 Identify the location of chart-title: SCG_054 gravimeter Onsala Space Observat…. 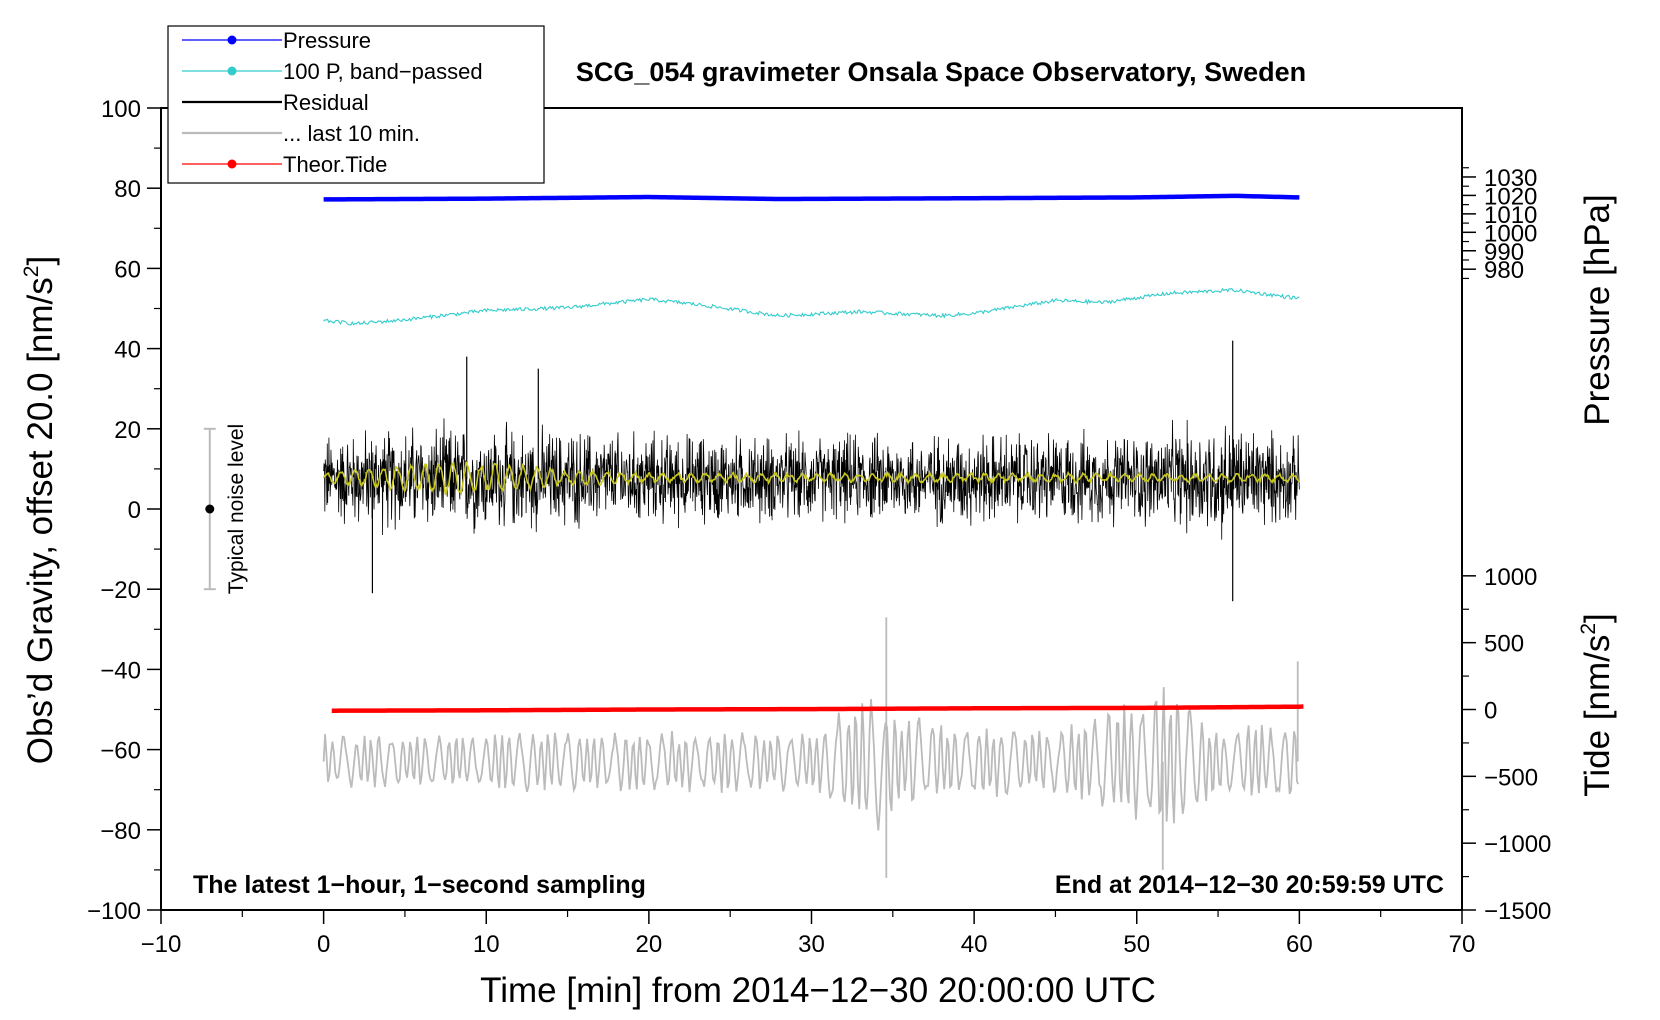
(941, 72).